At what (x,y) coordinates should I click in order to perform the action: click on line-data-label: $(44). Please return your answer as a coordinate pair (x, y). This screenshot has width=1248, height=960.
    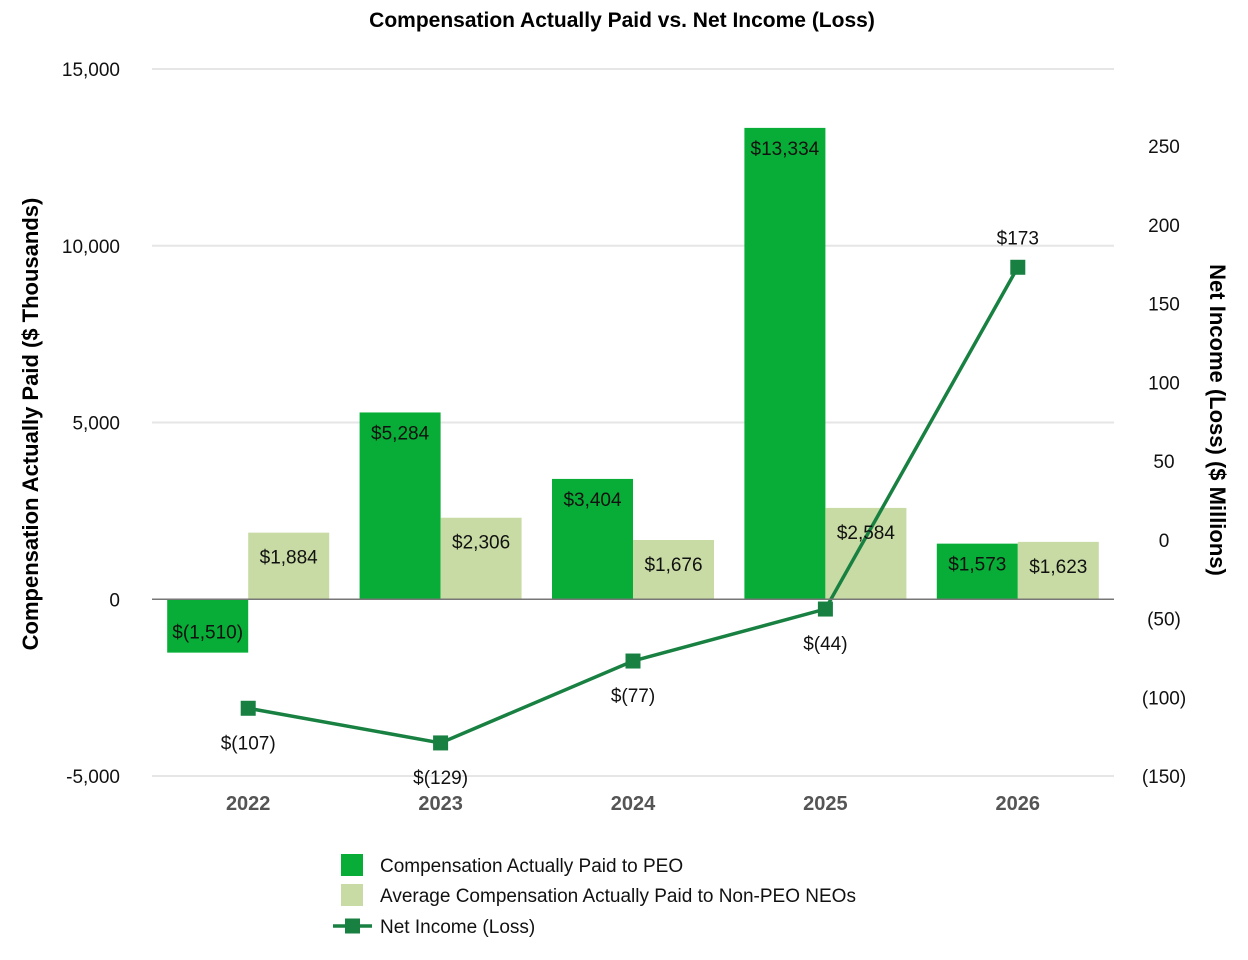
    Looking at the image, I should click on (825, 644).